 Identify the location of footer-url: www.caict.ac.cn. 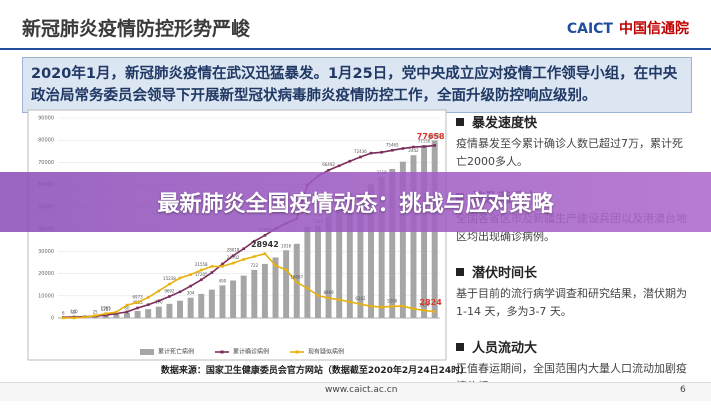
(361, 390).